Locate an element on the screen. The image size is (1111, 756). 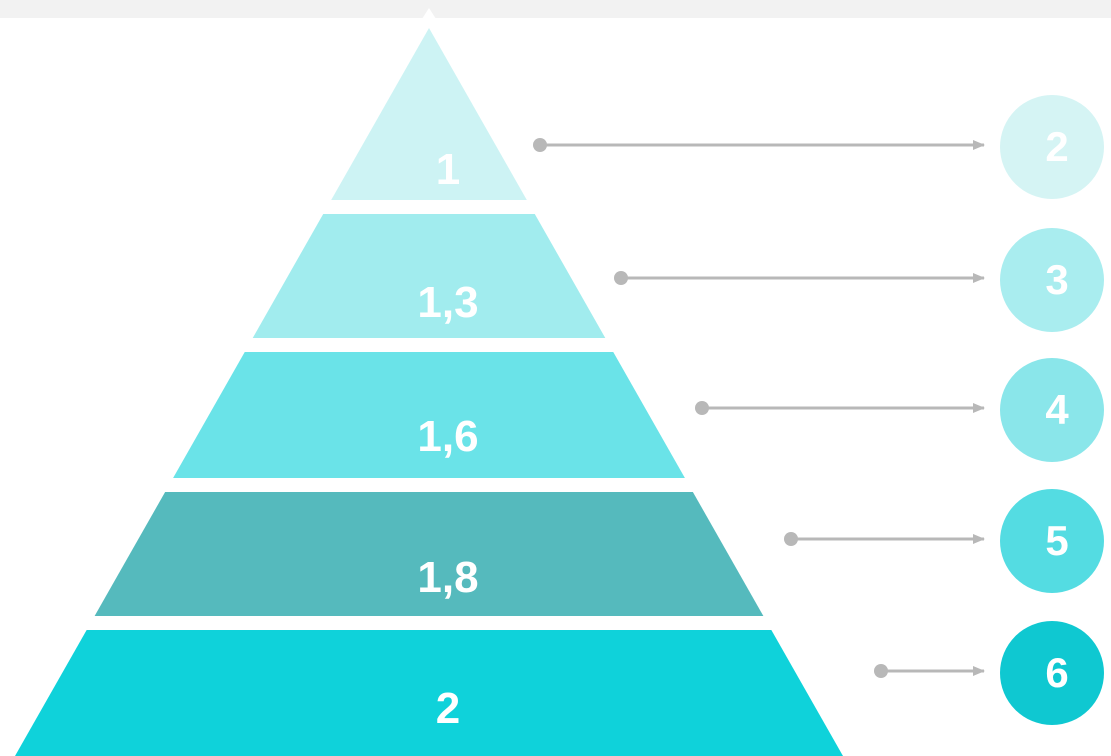
pyramid-level-label: 1,8 is located at coordinates (447, 577).